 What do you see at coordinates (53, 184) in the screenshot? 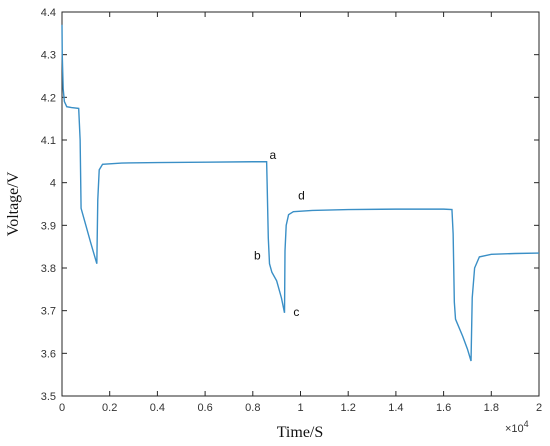
I see `y-tick-label: 4` at bounding box center [53, 184].